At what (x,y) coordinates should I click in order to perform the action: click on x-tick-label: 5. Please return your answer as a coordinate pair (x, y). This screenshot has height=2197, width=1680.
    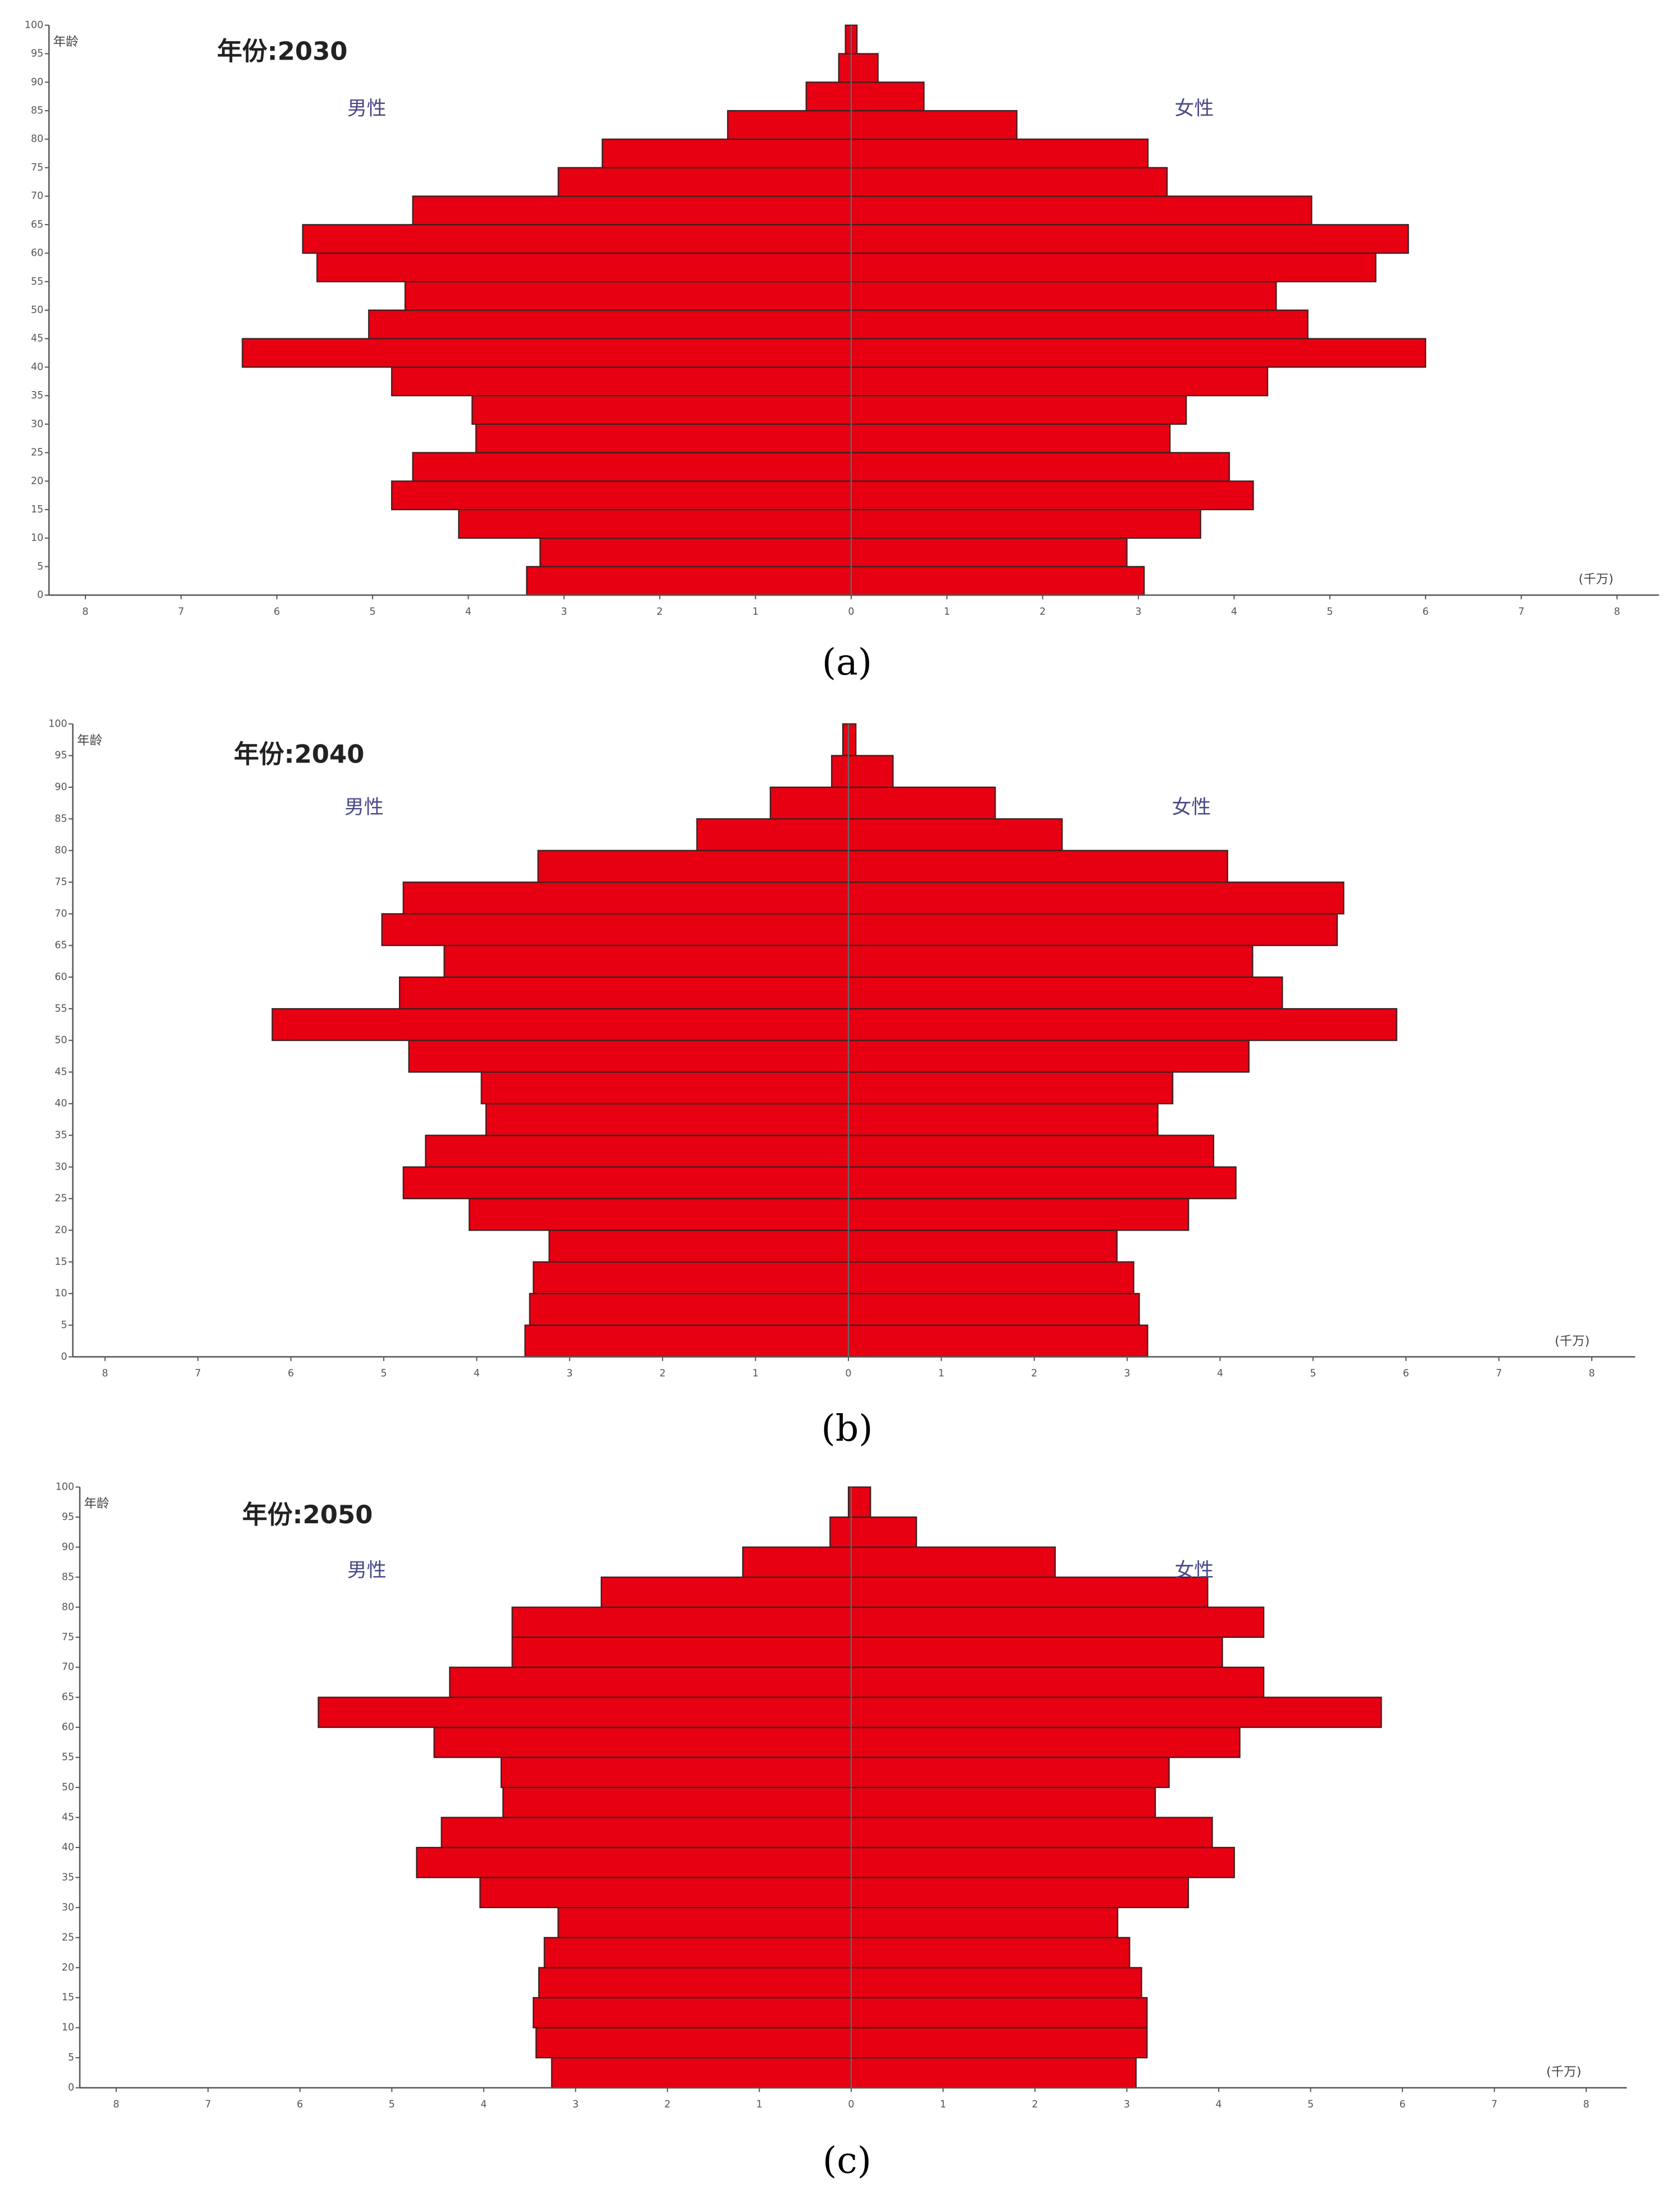
    Looking at the image, I should click on (383, 1373).